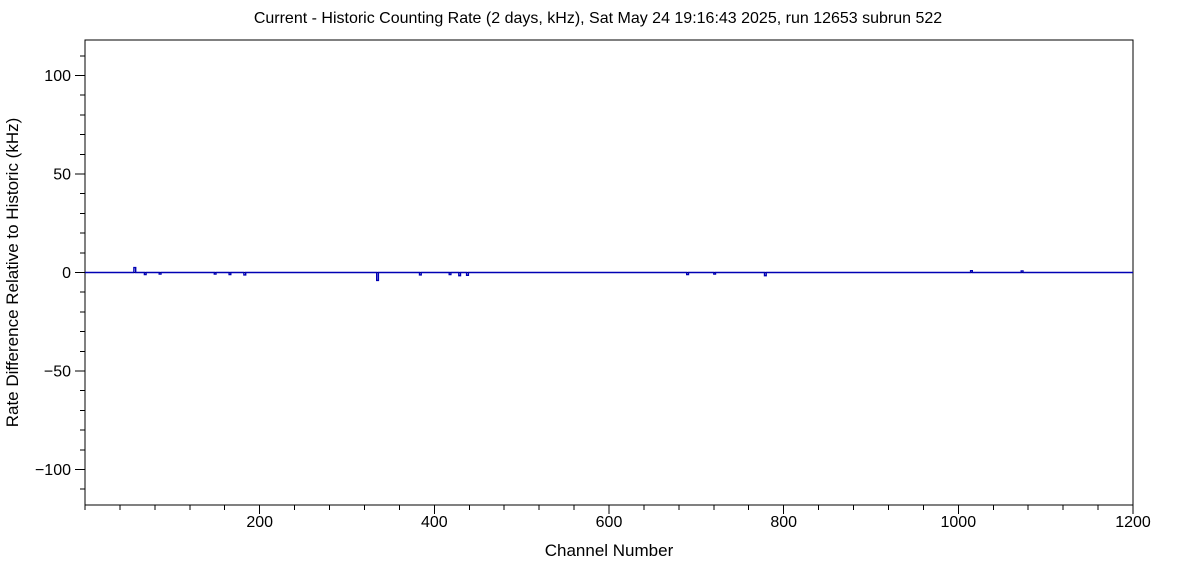 Image resolution: width=1196 pixels, height=572 pixels. What do you see at coordinates (1133, 522) in the screenshot?
I see `x-tick-label: 1200` at bounding box center [1133, 522].